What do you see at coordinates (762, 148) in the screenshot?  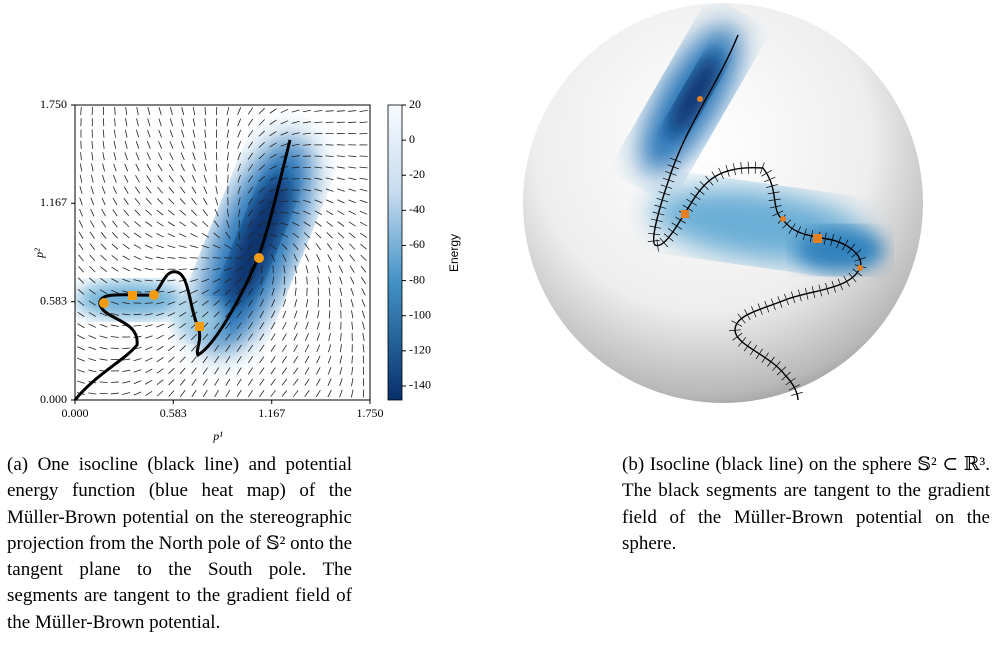 I see `sphere-heat-map` at bounding box center [762, 148].